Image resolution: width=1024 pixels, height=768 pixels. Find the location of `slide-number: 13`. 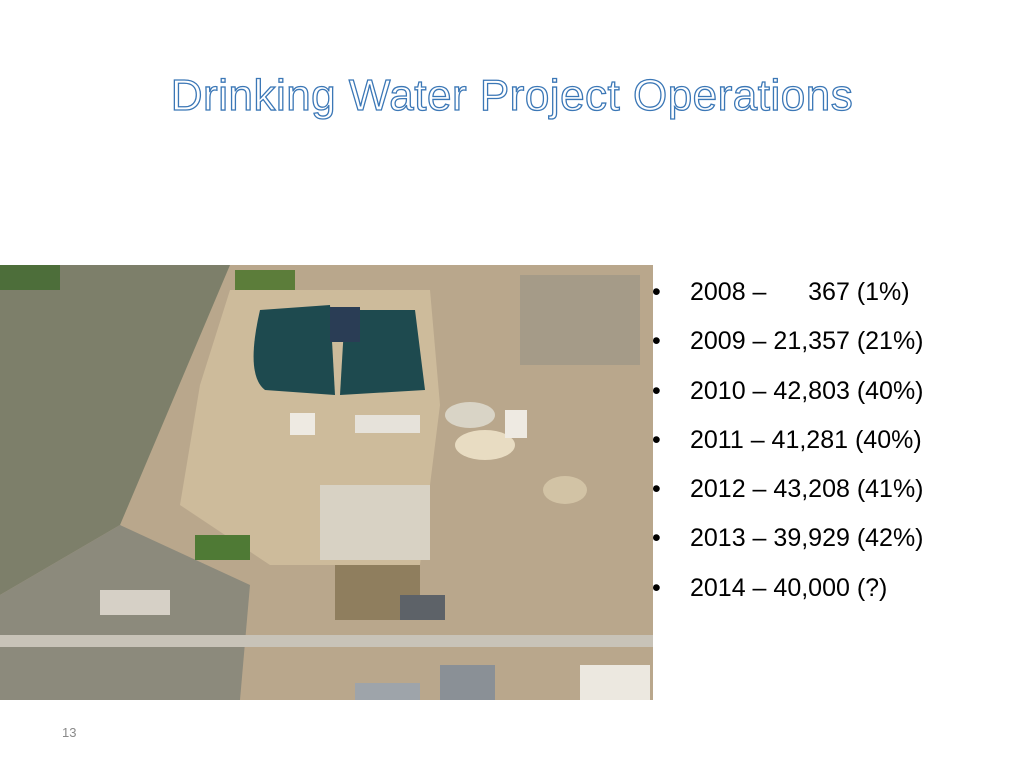

slide-number: 13 is located at coordinates (69, 732).